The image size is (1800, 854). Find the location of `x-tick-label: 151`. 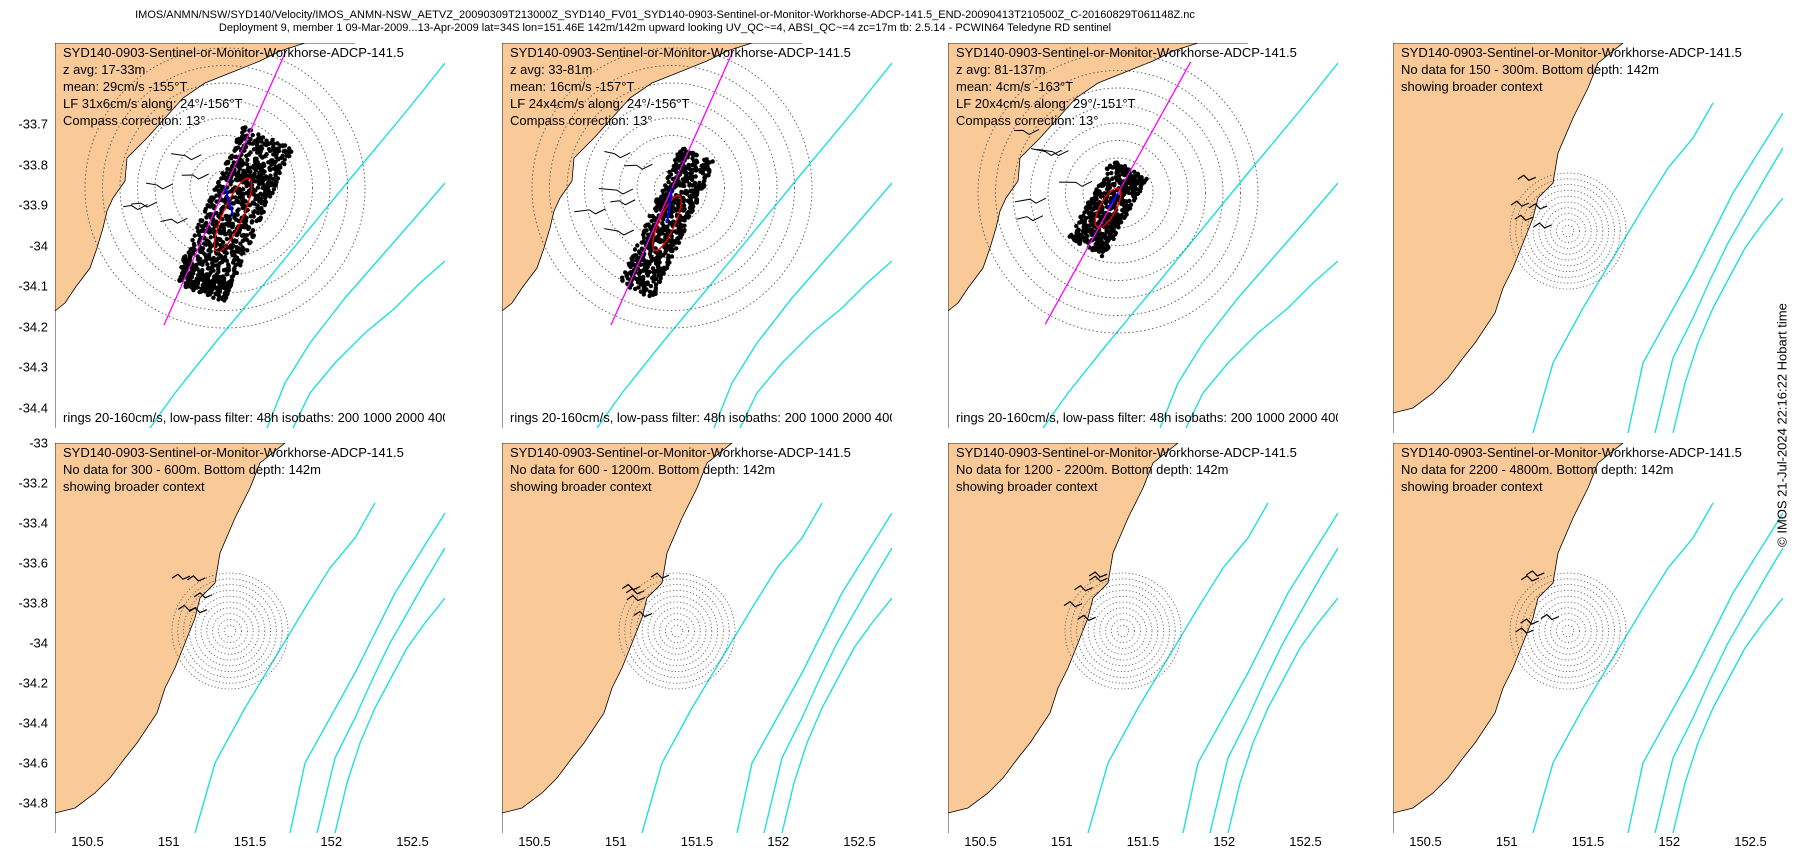

x-tick-label: 151 is located at coordinates (168, 841).